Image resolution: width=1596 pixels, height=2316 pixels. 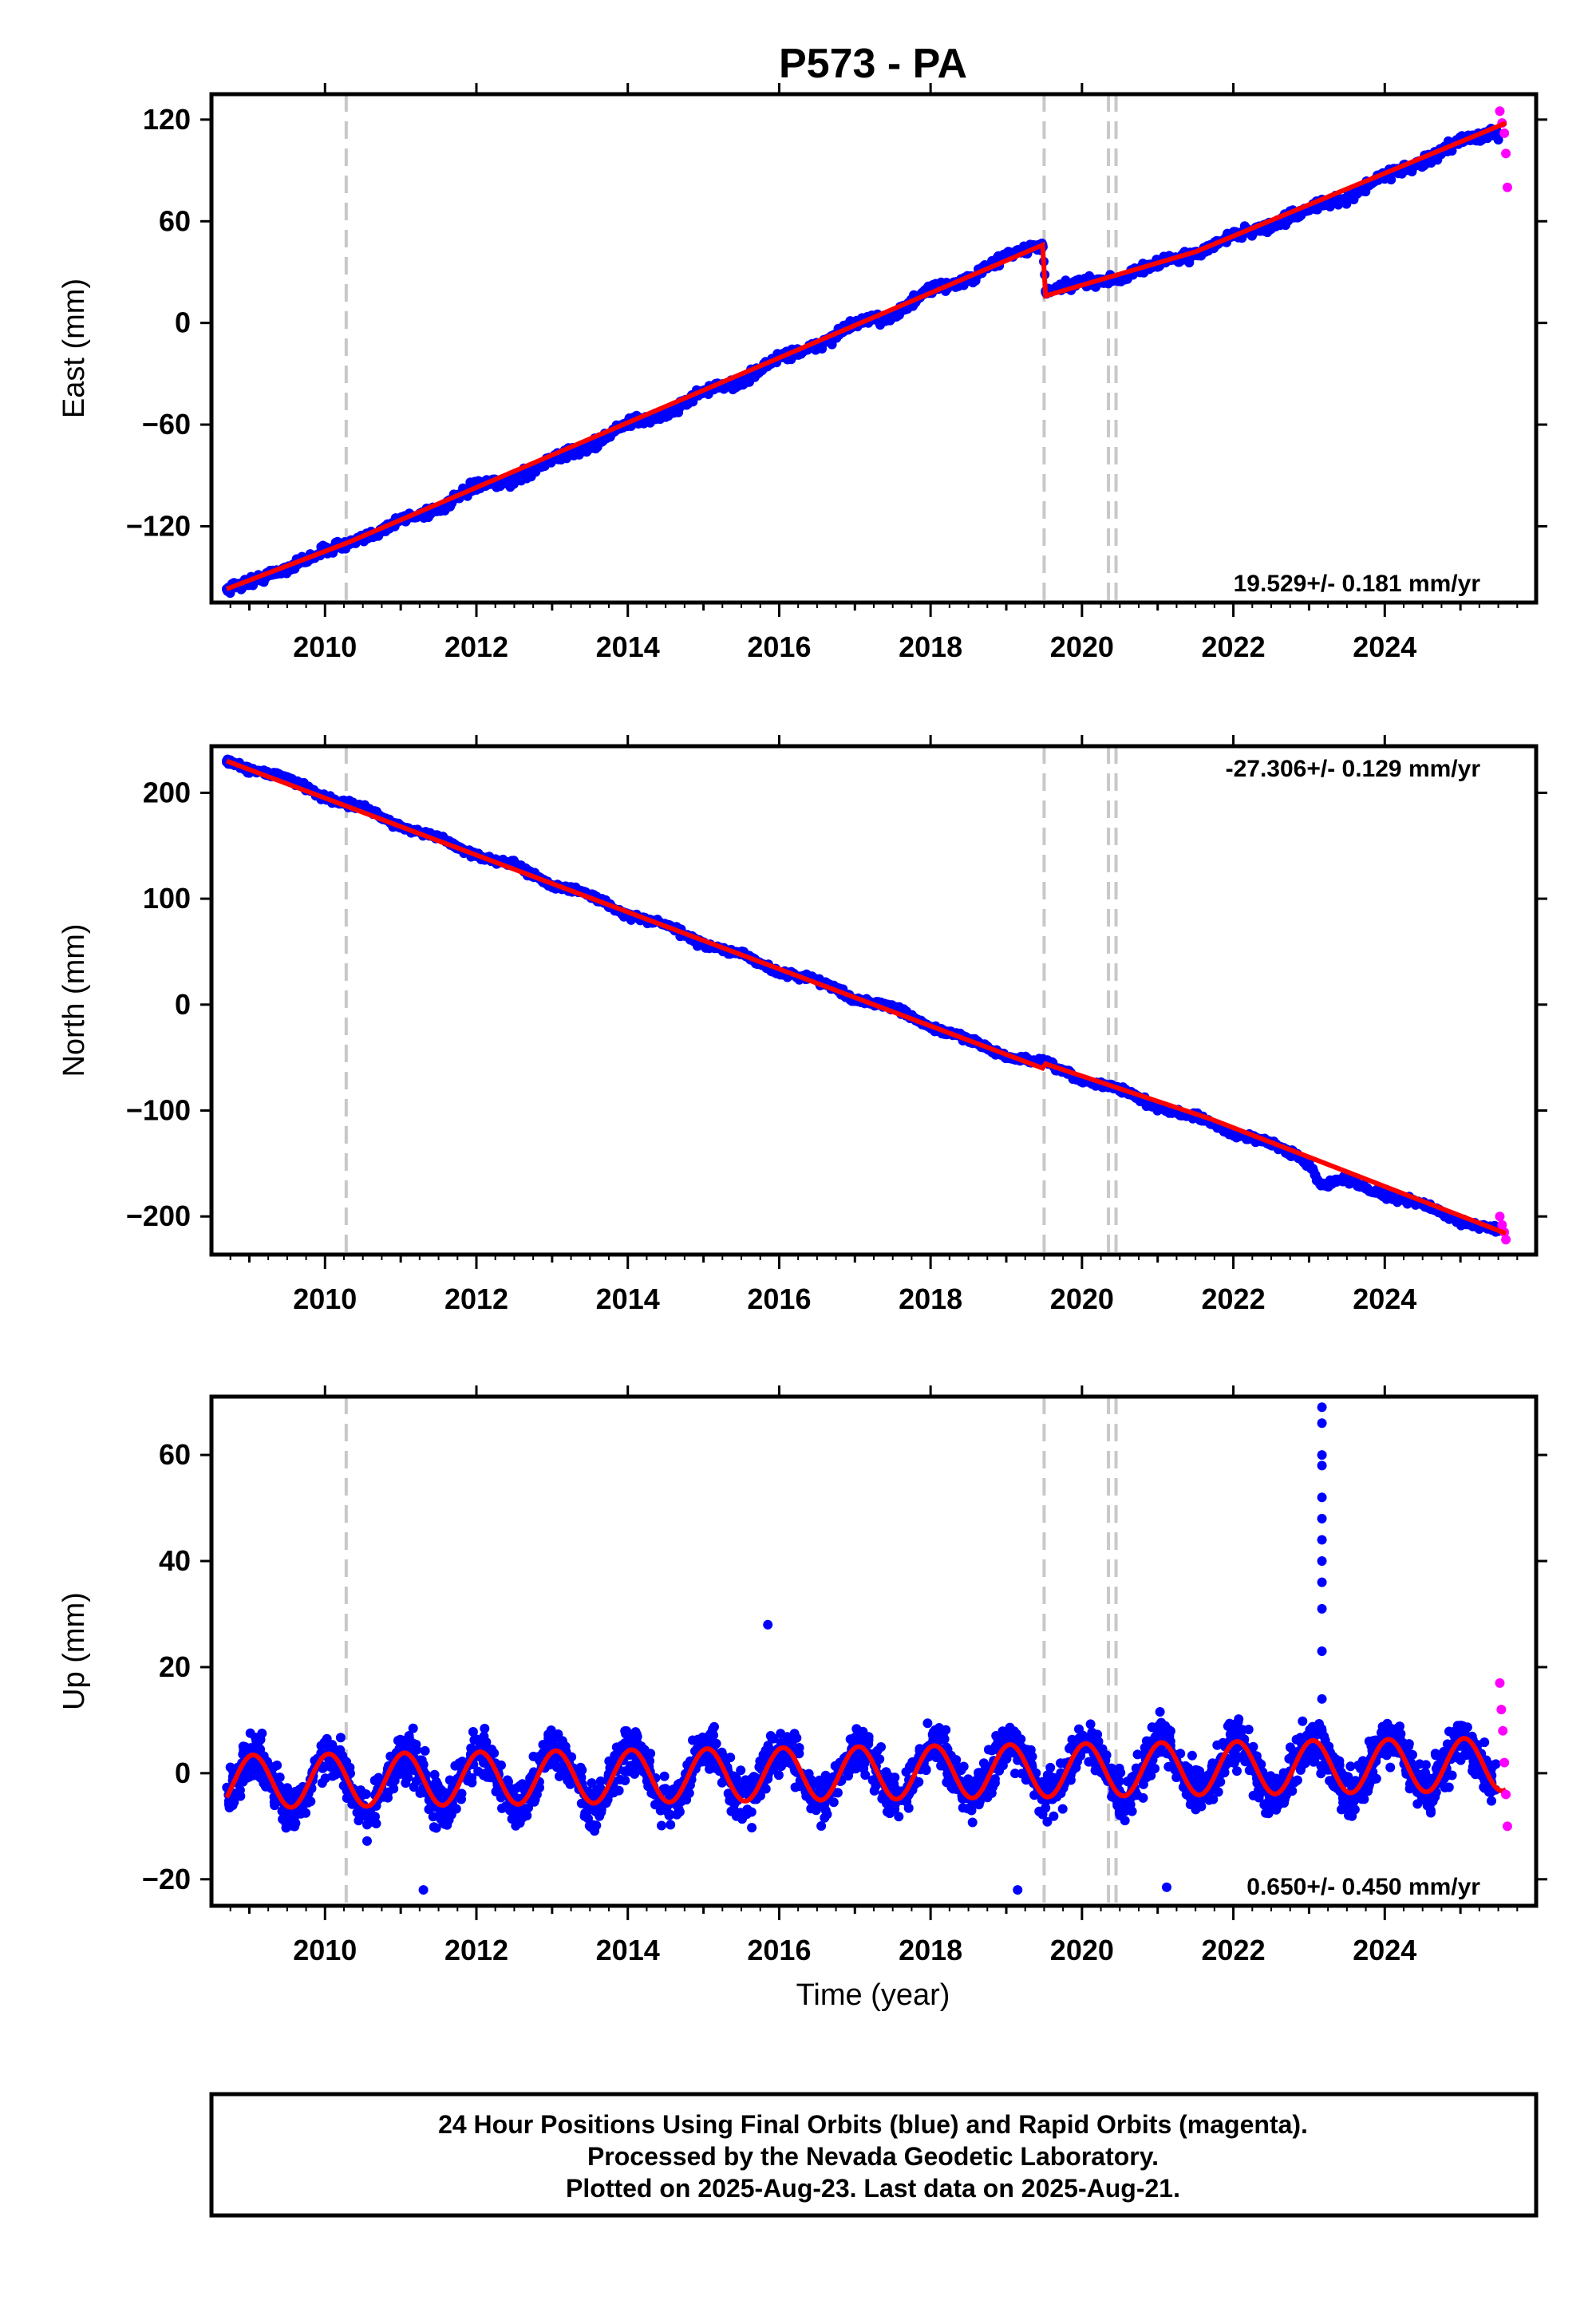 What do you see at coordinates (175, 220) in the screenshot?
I see `y-tick-label: 60` at bounding box center [175, 220].